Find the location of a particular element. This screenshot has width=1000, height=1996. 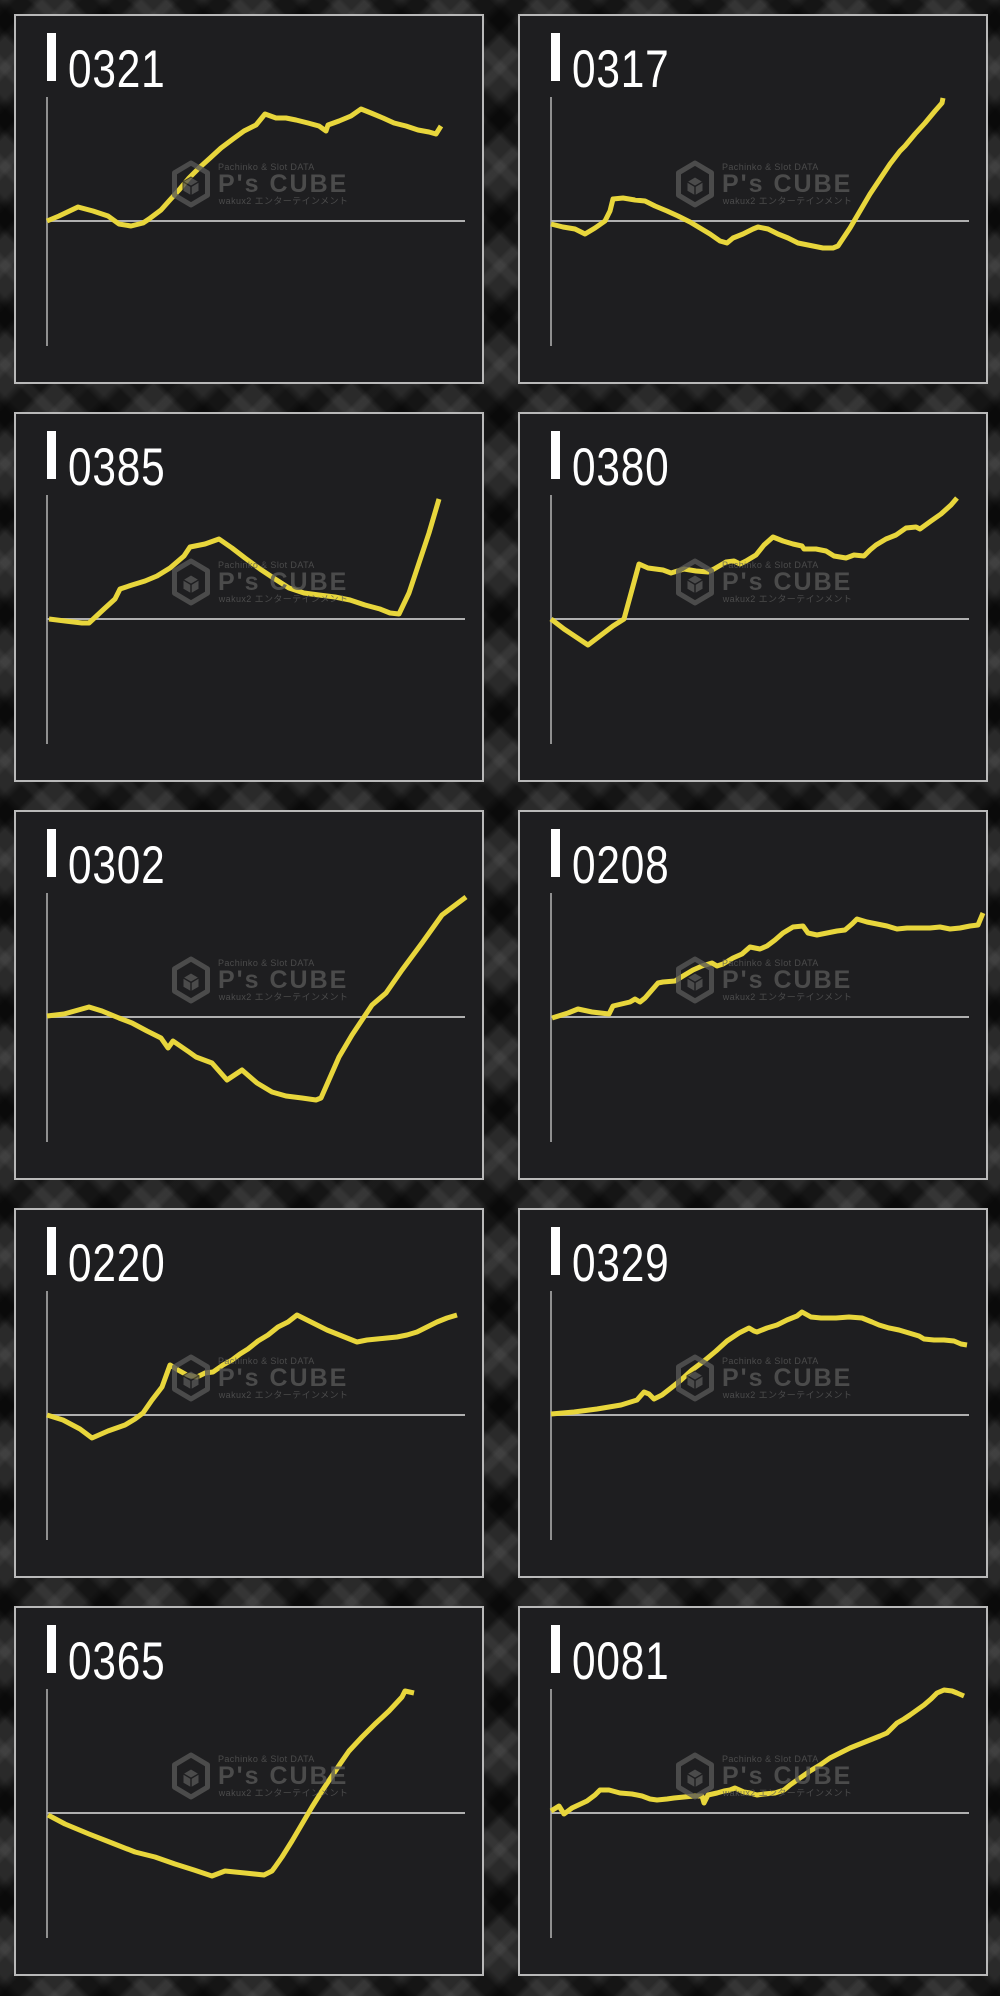

machine-number: 0365 is located at coordinates (117, 1661).